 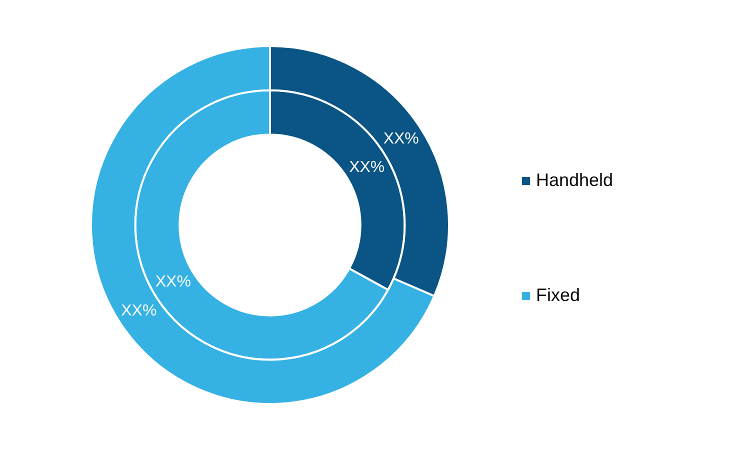 I want to click on legend-label: Fixed, so click(x=558, y=295).